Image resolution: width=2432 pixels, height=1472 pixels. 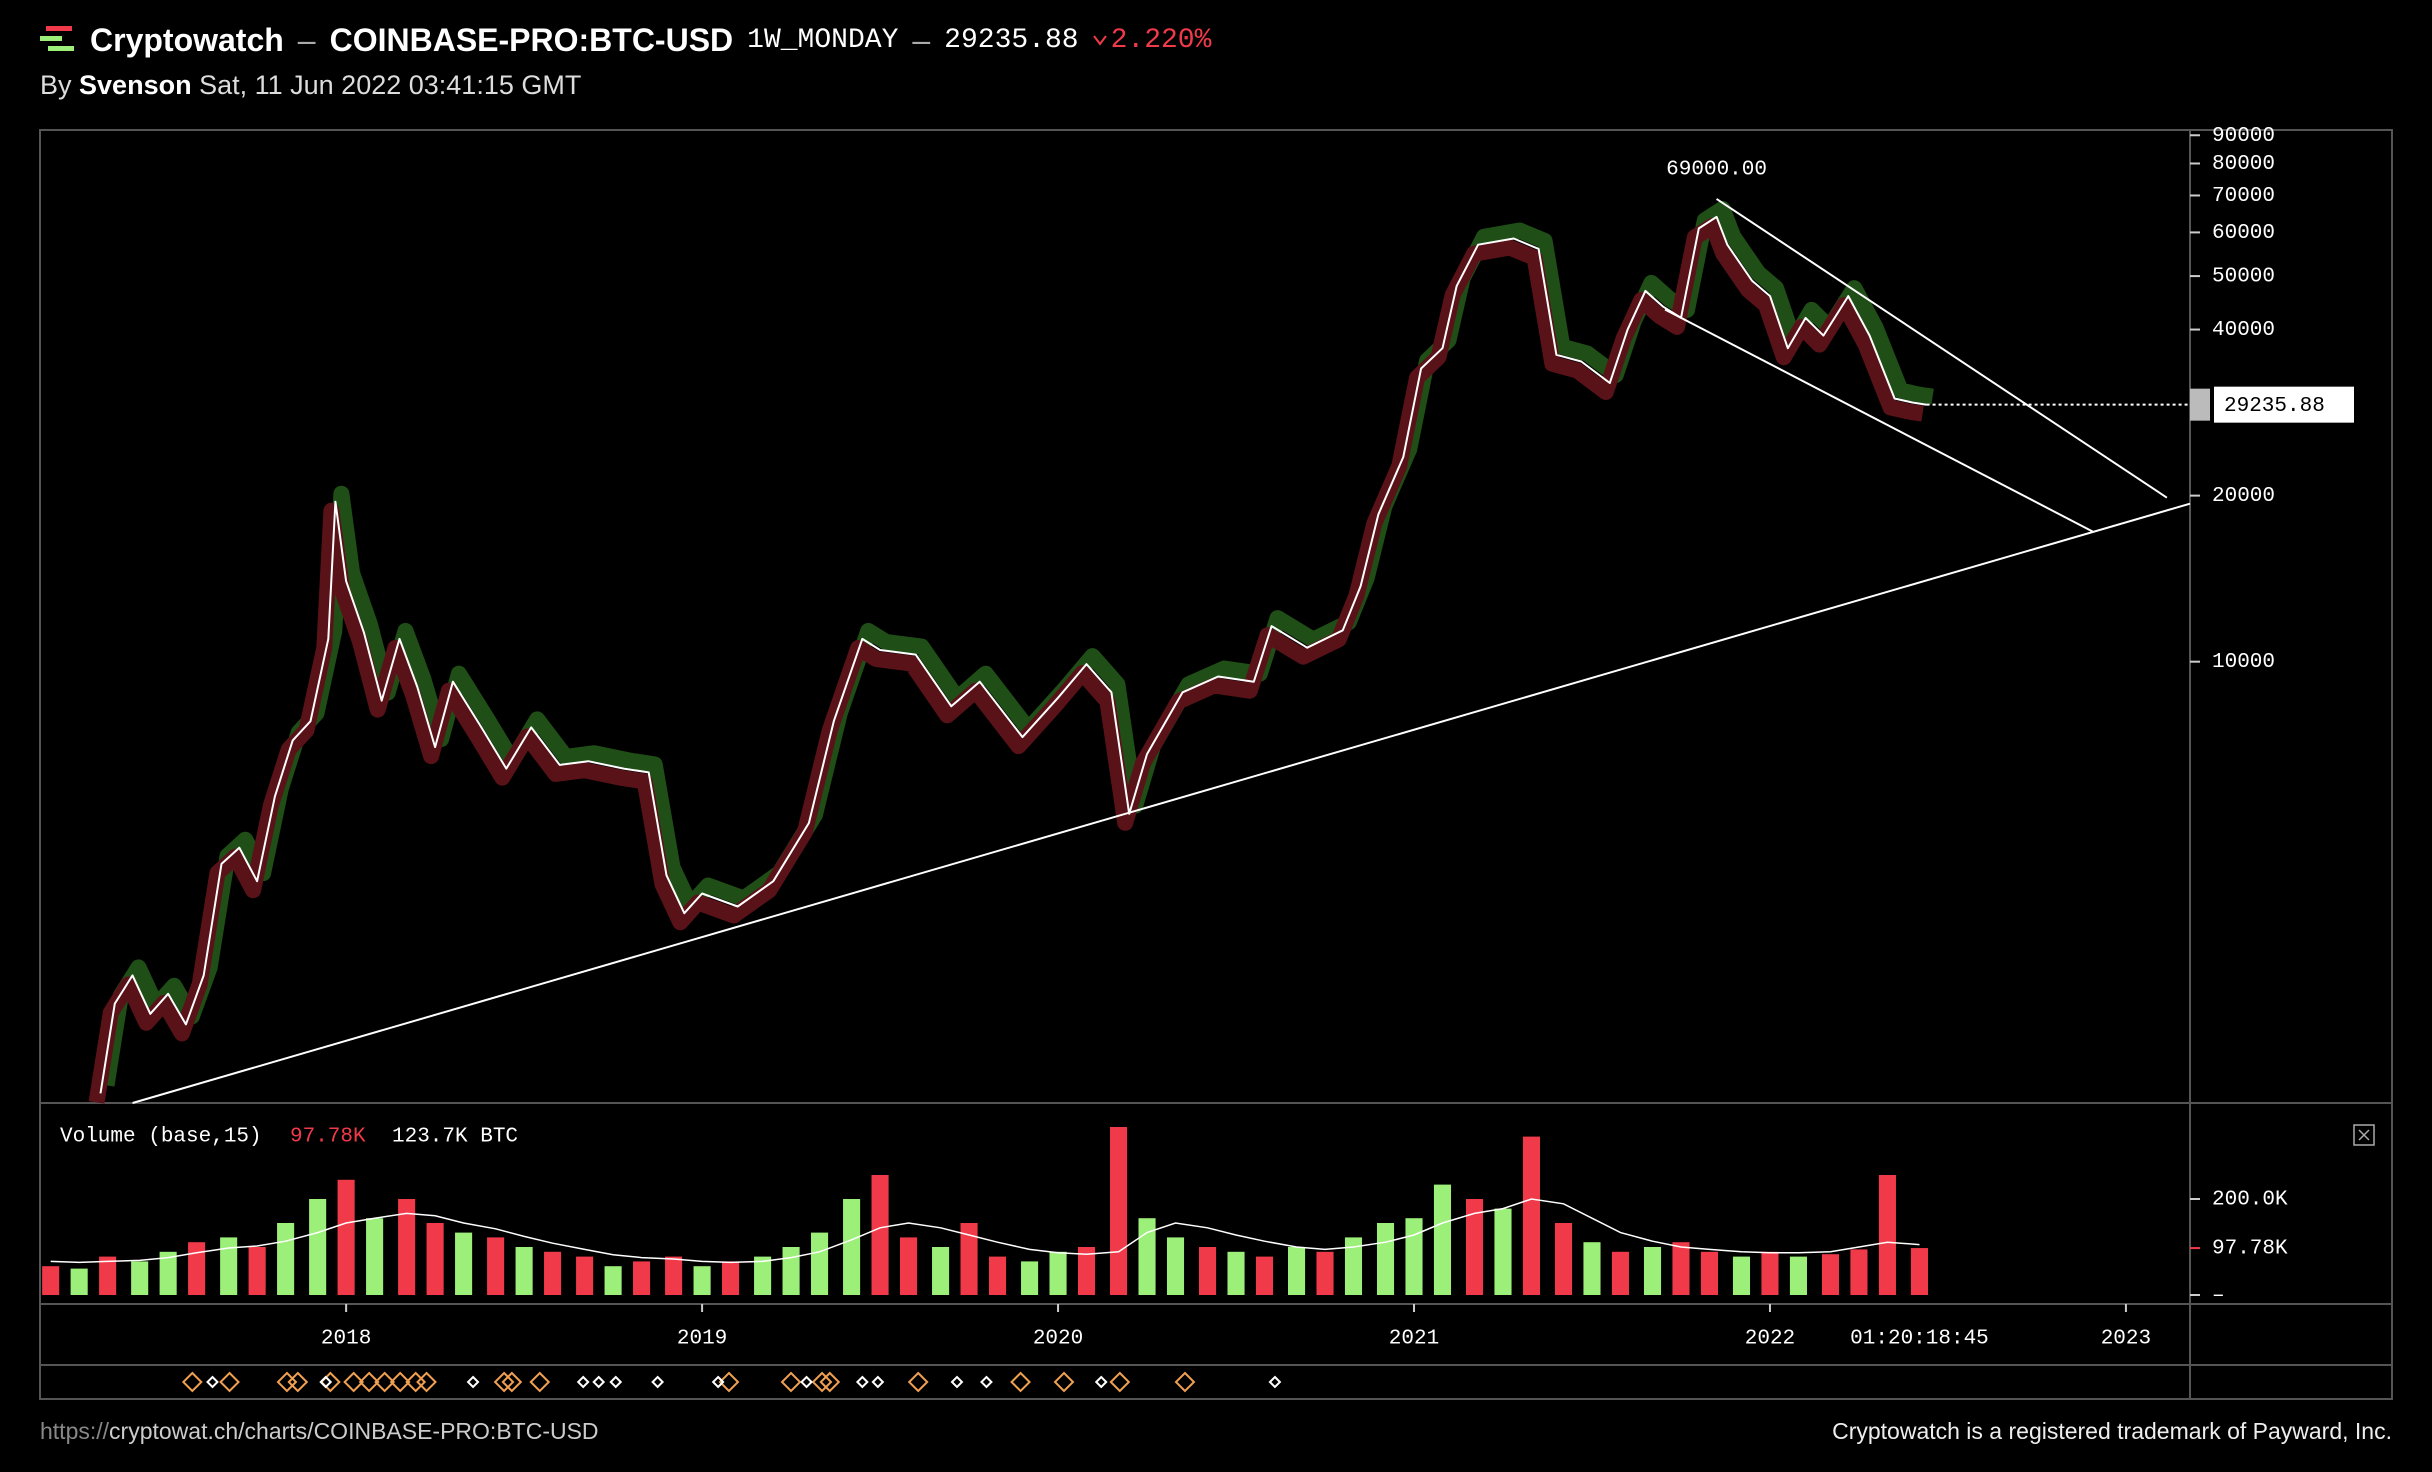 I want to click on close-icon, so click(x=2364, y=1135).